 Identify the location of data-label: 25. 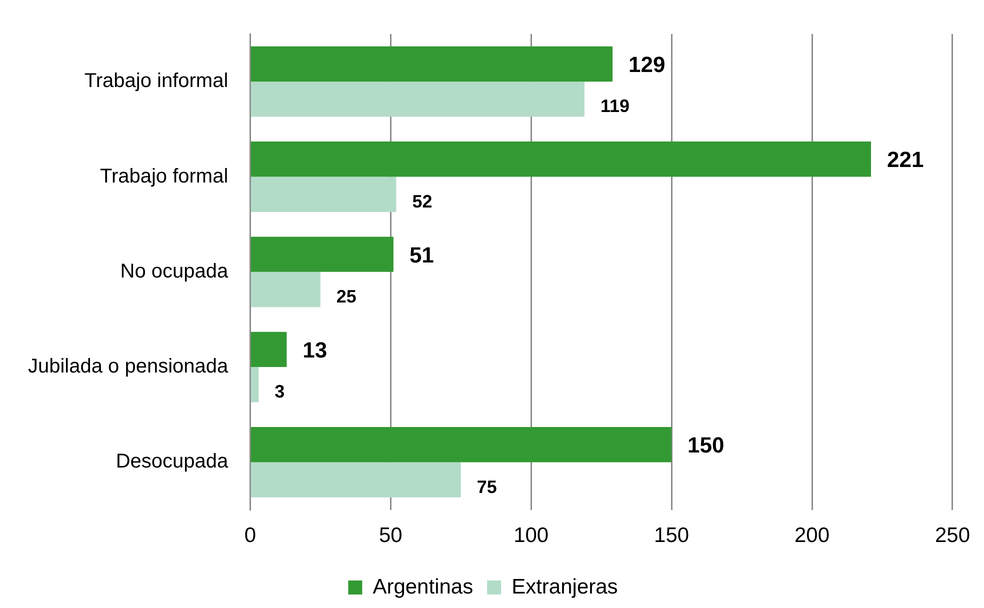
(346, 296).